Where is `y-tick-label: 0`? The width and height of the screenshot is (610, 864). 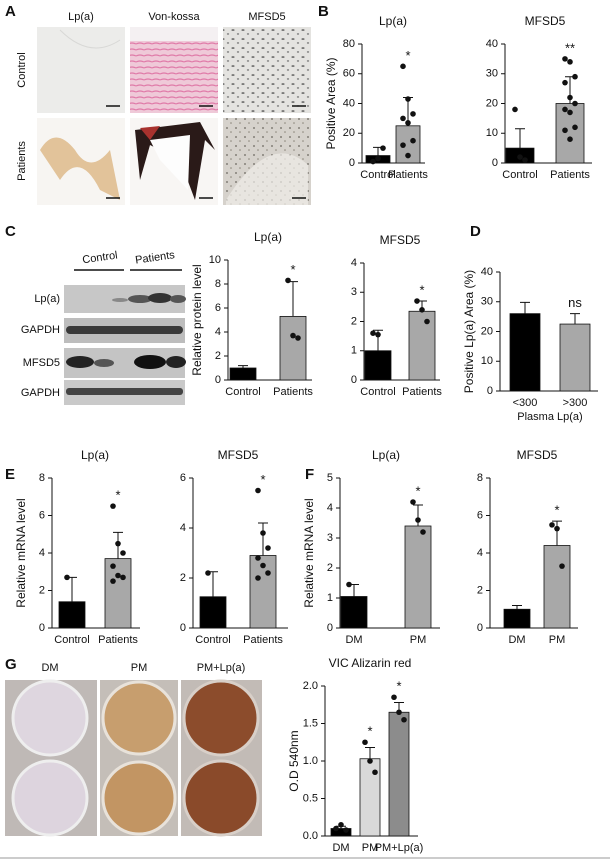 y-tick-label: 0 is located at coordinates (183, 628).